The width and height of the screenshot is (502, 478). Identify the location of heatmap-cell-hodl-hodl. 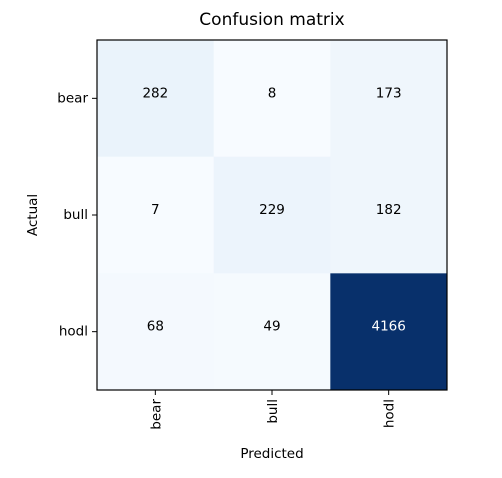
(389, 332).